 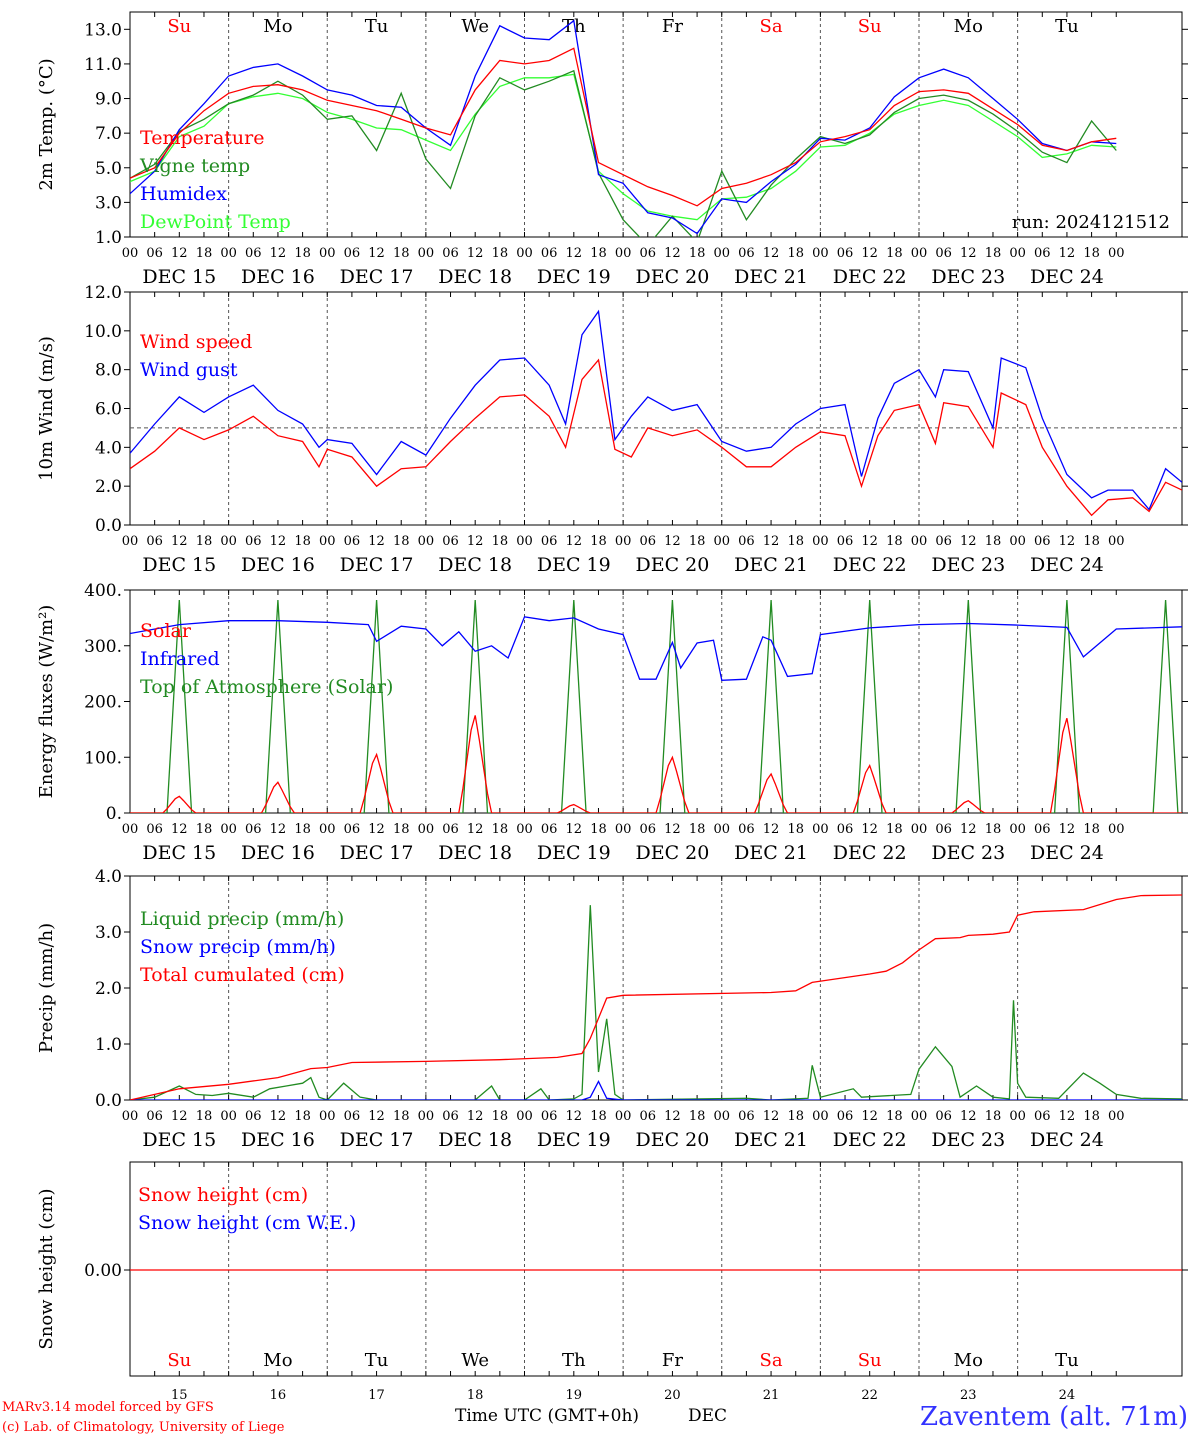 I want to click on series-layer, so click(x=656, y=997).